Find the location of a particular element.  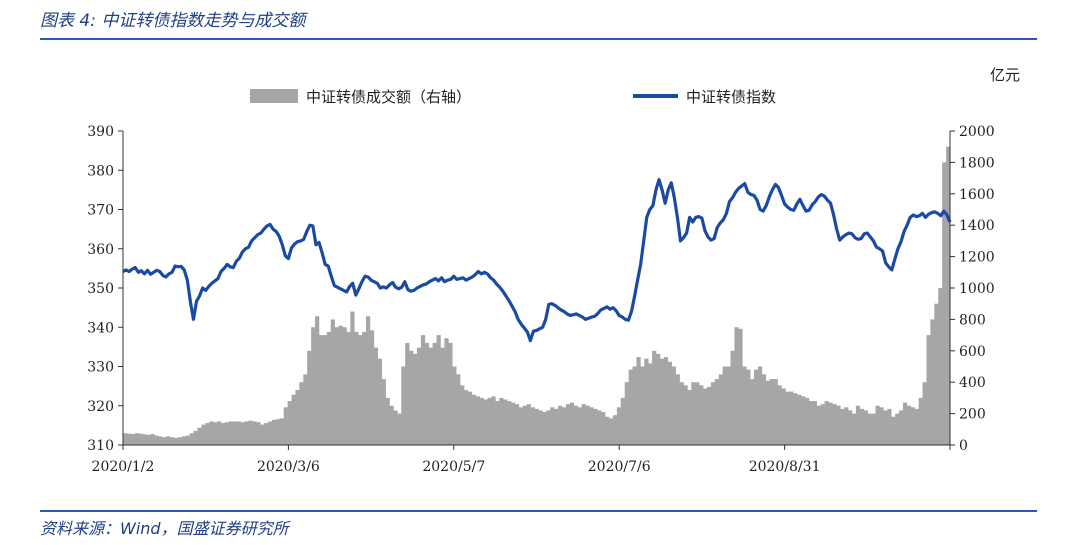

left-tick-label: 330 is located at coordinates (100, 368).